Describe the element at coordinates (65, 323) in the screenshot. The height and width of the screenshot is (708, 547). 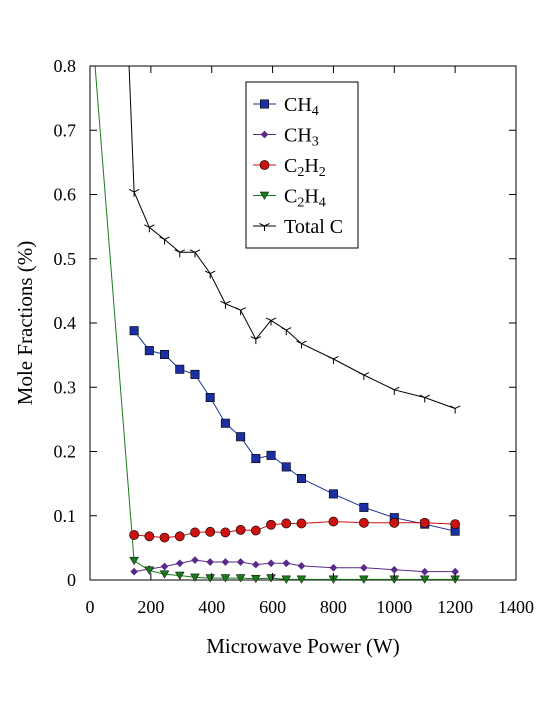
I see `y-tick-label: 0.4` at that location.